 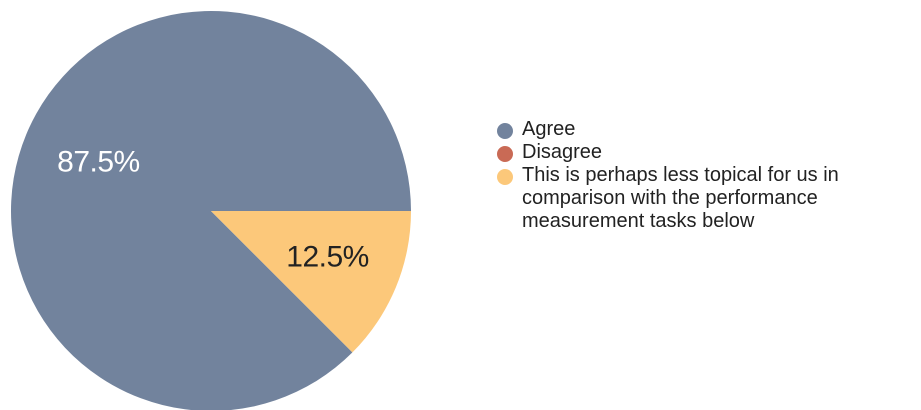 What do you see at coordinates (311, 282) in the screenshot?
I see `pie-slice-this` at bounding box center [311, 282].